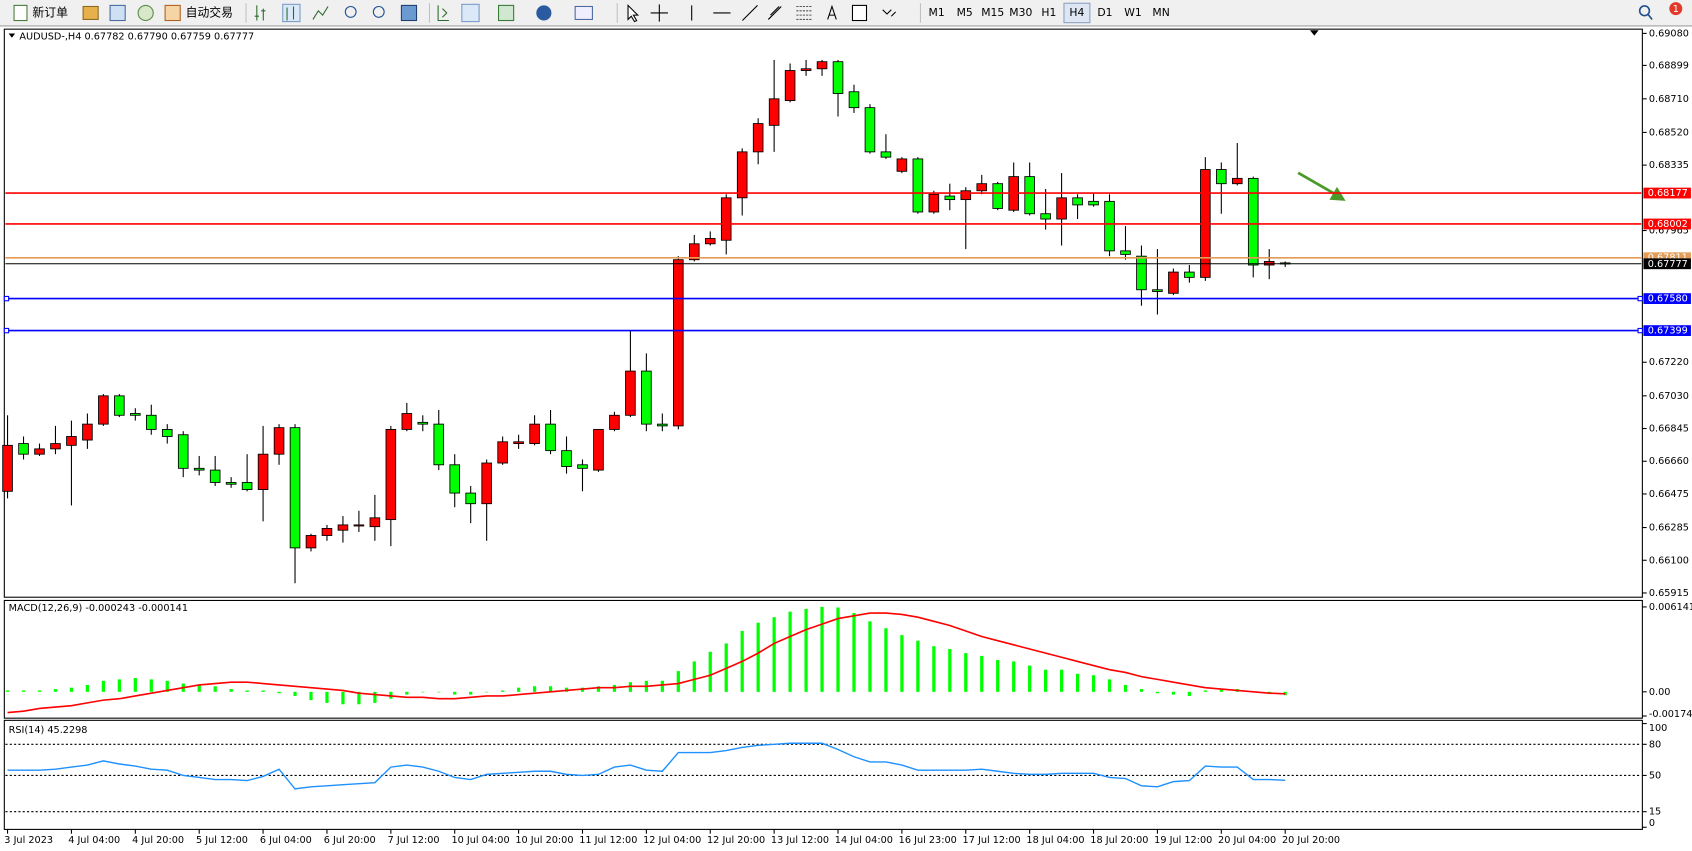 This screenshot has height=851, width=1692. Describe the element at coordinates (1655, 775) in the screenshot. I see `y-tick-label: 50` at that location.